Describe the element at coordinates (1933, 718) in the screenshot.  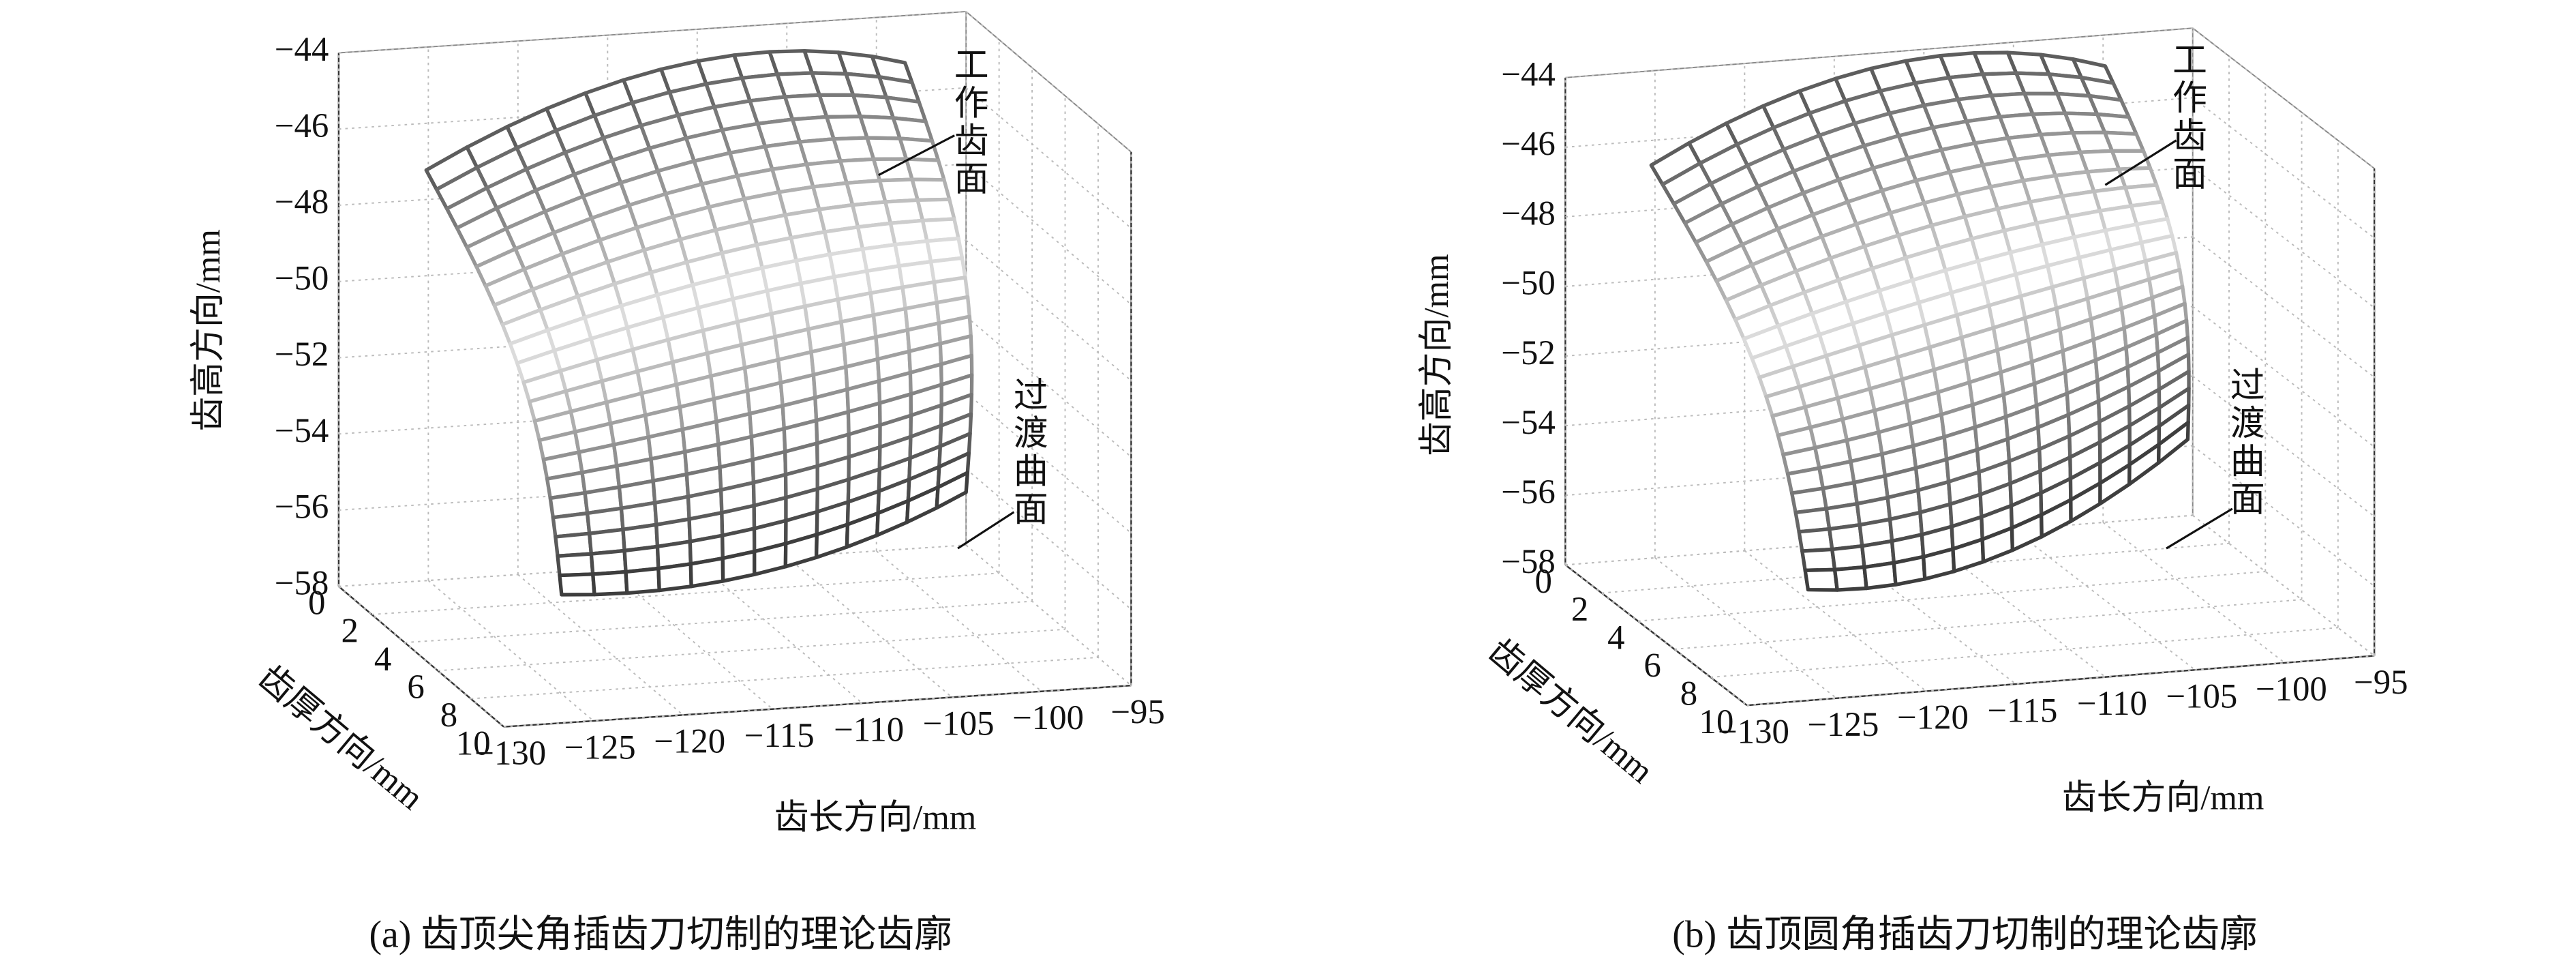
I see `x-tick-label: −120` at that location.